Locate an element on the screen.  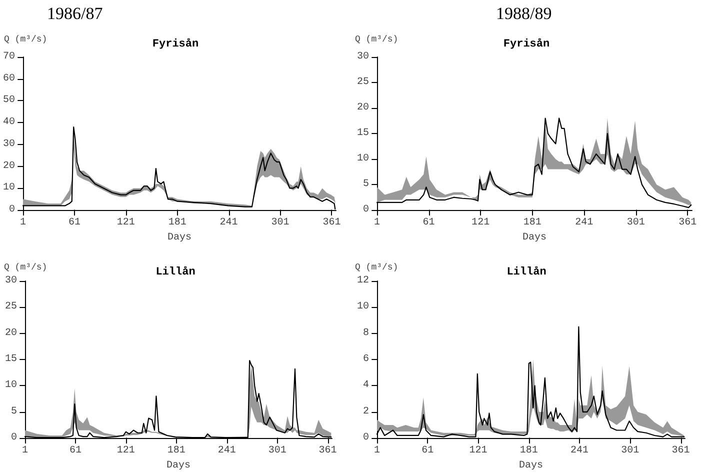
y-tick-label: 2 is located at coordinates (365, 412).